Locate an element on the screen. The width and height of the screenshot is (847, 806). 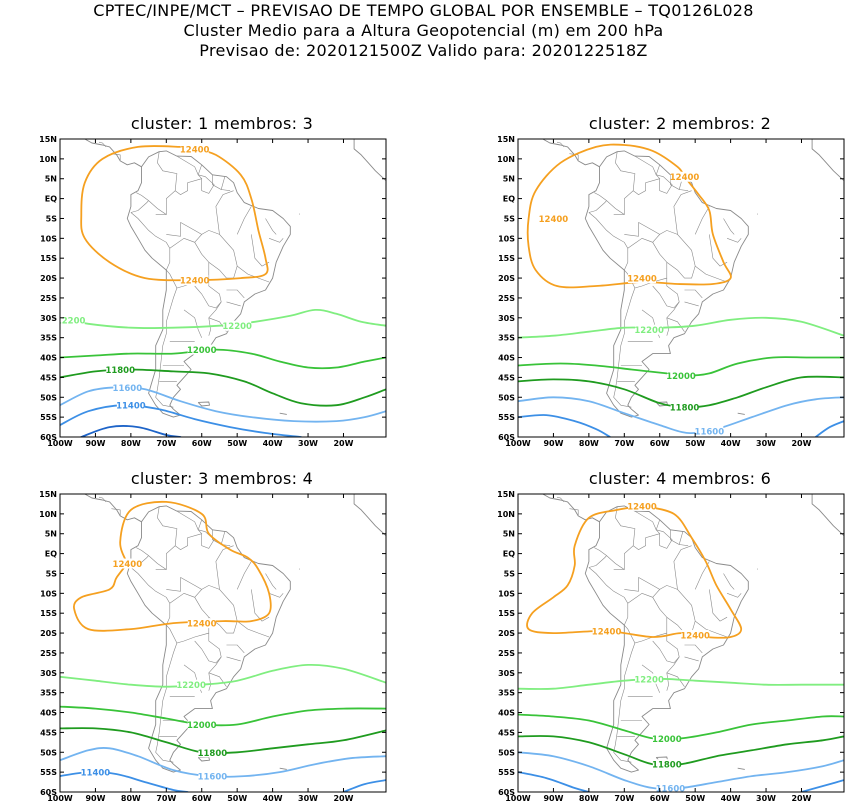
lat-label: 40S is located at coordinates (48, 713).